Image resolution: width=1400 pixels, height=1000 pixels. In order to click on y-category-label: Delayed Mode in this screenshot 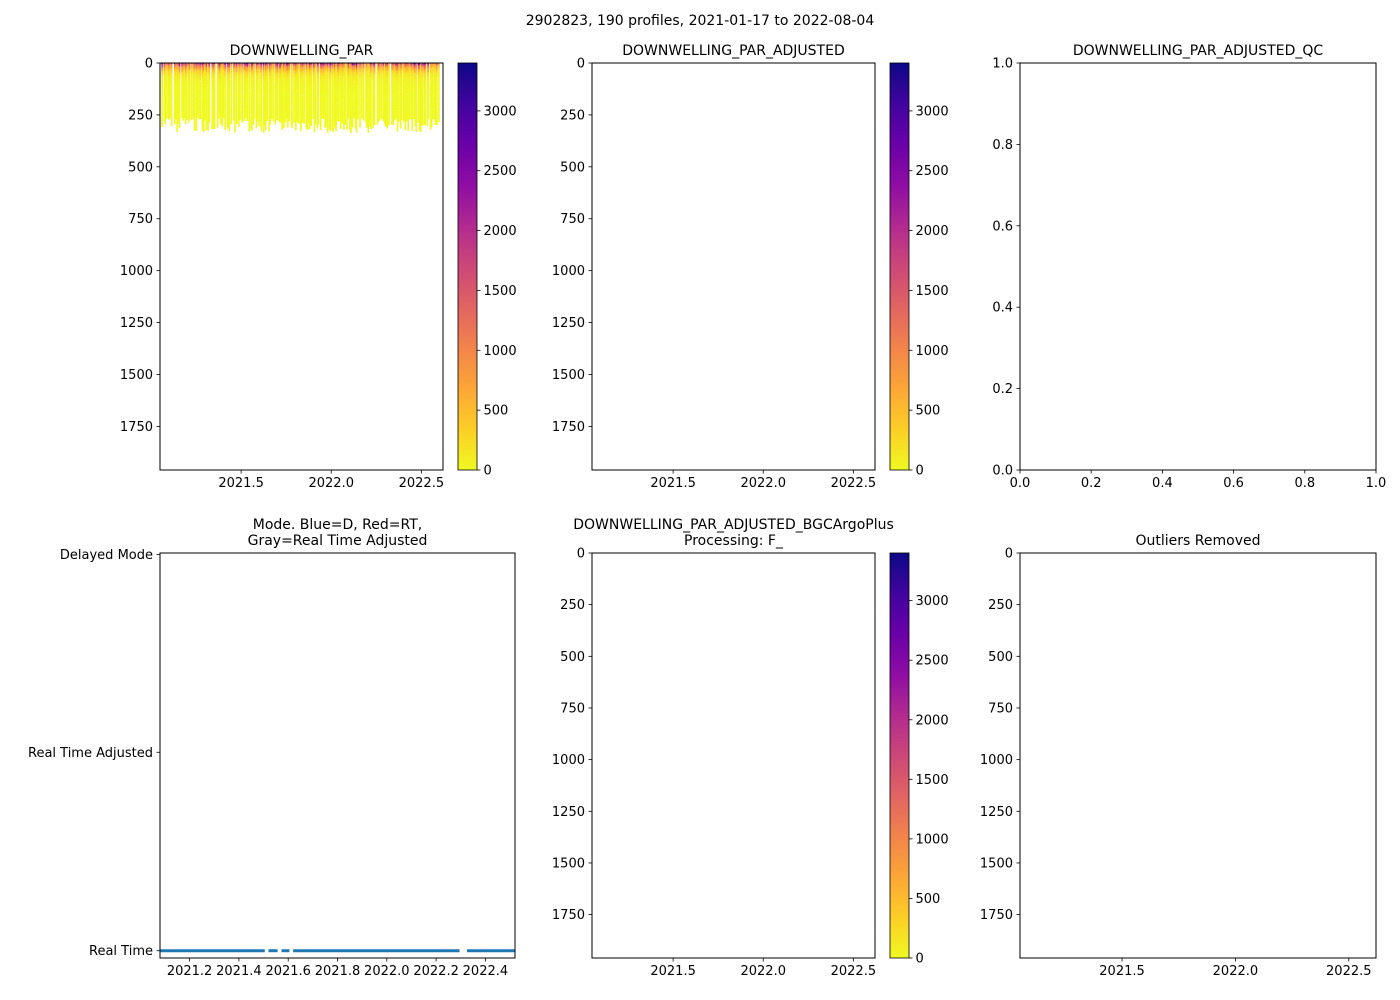, I will do `click(106, 555)`.